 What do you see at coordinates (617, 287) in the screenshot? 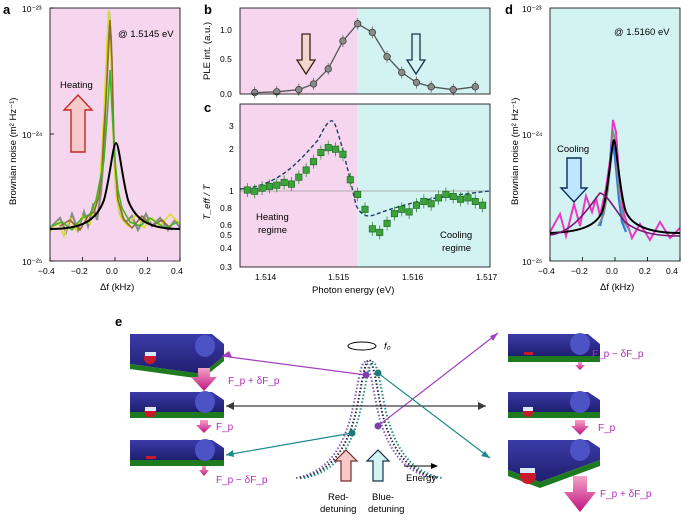
I see `panel-d-xlabel: Δf (kHz)` at bounding box center [617, 287].